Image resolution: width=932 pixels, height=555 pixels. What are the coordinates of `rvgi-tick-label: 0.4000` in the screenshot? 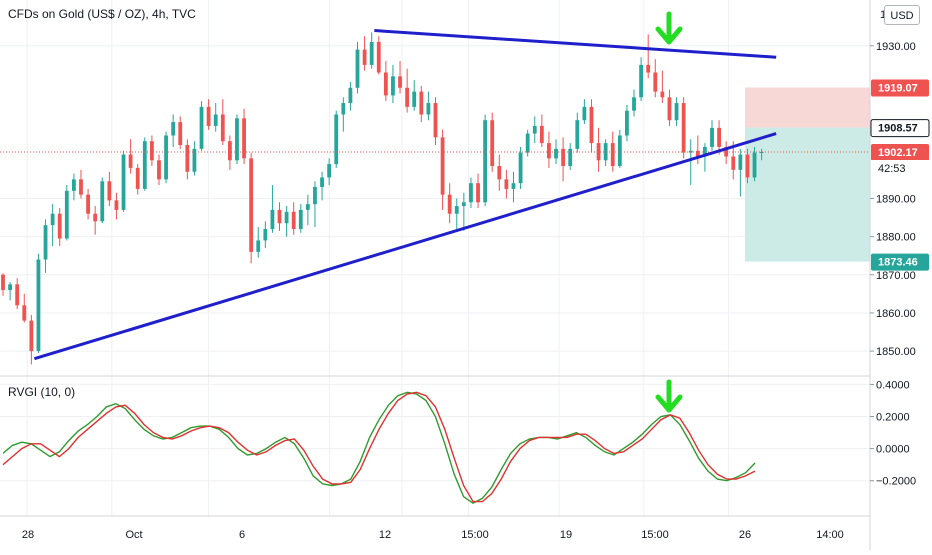 It's located at (893, 385).